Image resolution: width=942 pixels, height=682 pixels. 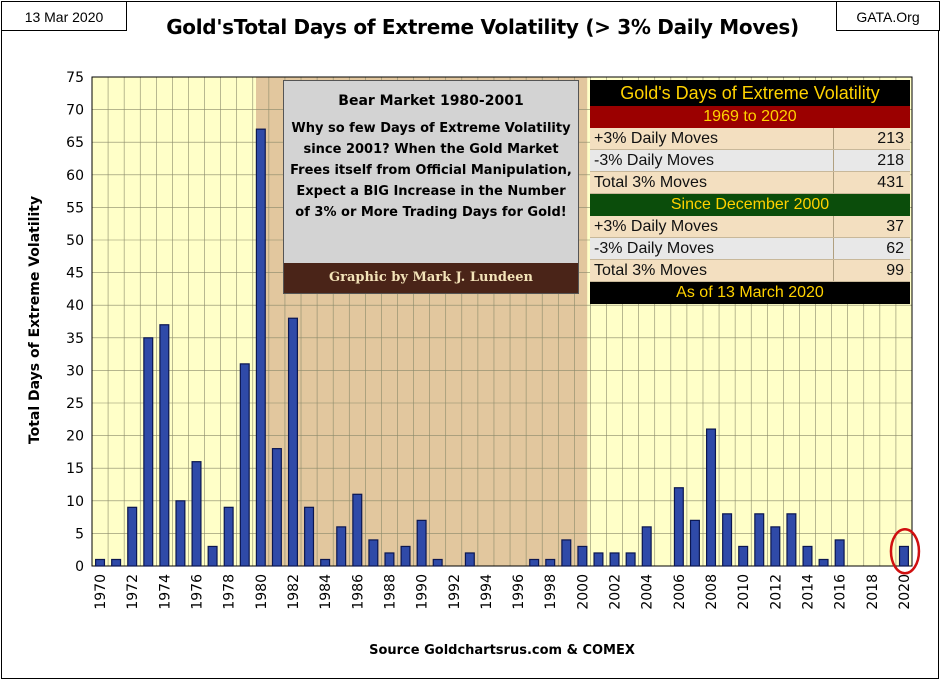 I want to click on bar-2013, so click(x=791, y=540).